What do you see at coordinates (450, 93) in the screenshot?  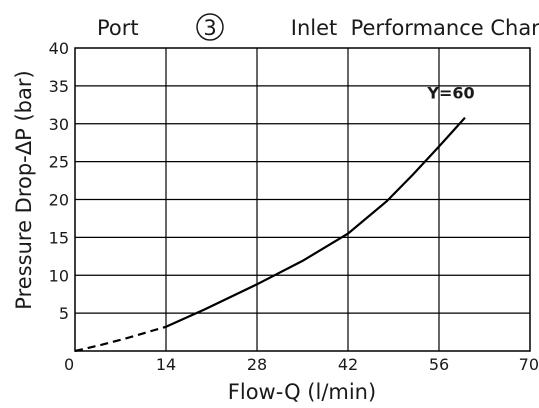 I see `series-label: Y=60` at bounding box center [450, 93].